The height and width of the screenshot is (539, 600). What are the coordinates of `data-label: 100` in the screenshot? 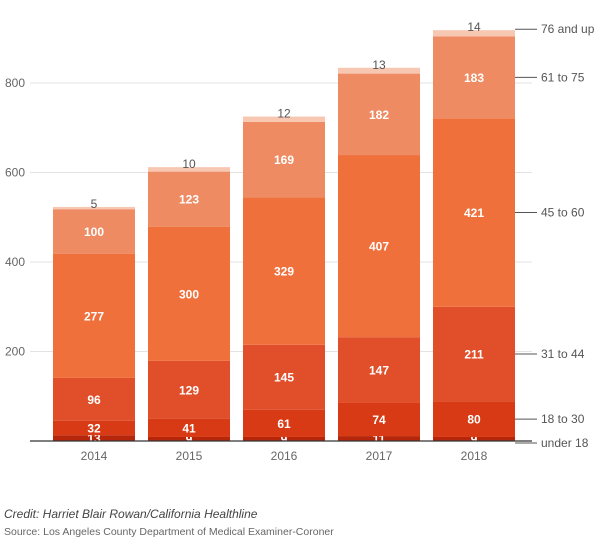 It's located at (94, 232).